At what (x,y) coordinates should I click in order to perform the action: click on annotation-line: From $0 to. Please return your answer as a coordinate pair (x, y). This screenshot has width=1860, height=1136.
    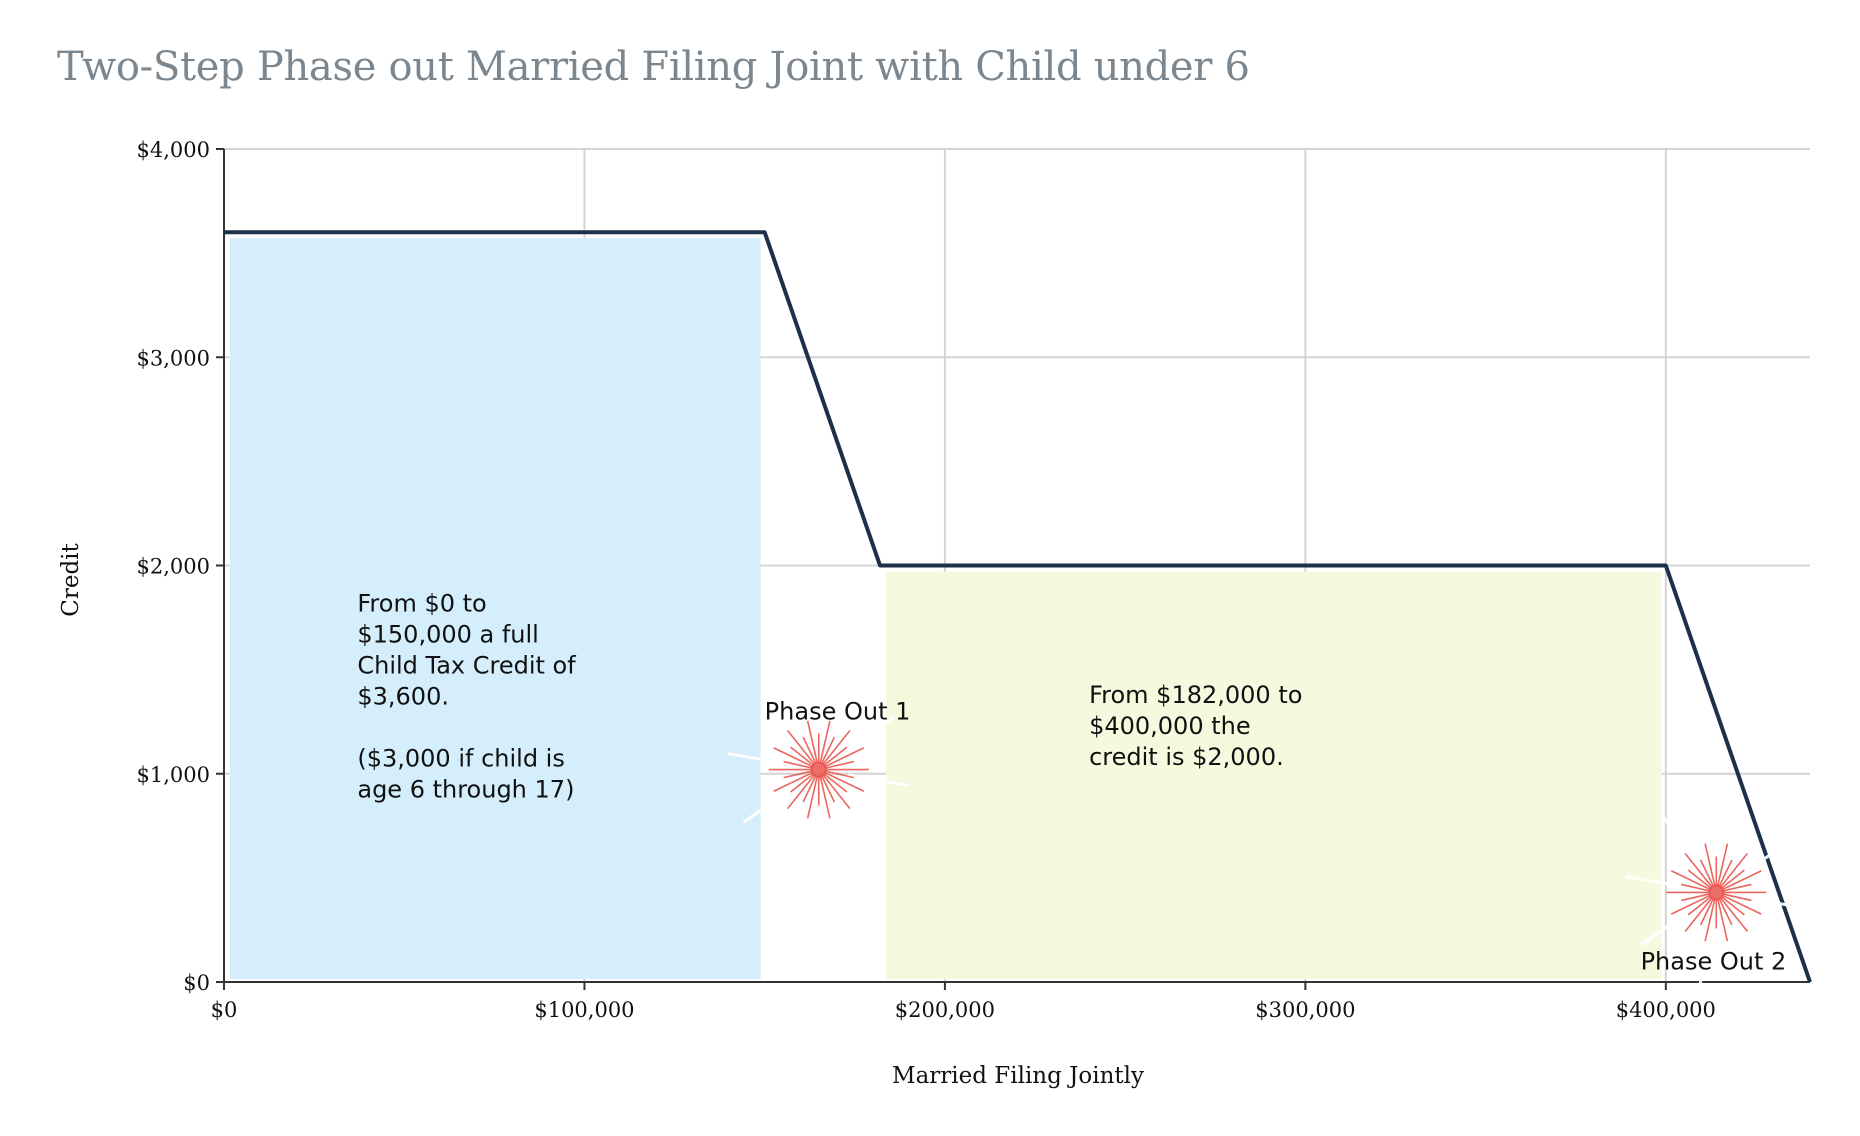
    Looking at the image, I should click on (421, 603).